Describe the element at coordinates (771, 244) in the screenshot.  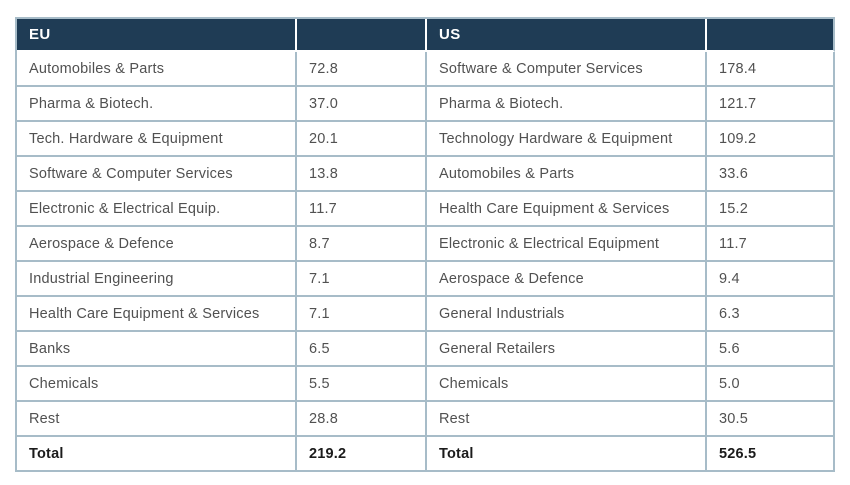
I see `us-sector-value: 11.7` at that location.